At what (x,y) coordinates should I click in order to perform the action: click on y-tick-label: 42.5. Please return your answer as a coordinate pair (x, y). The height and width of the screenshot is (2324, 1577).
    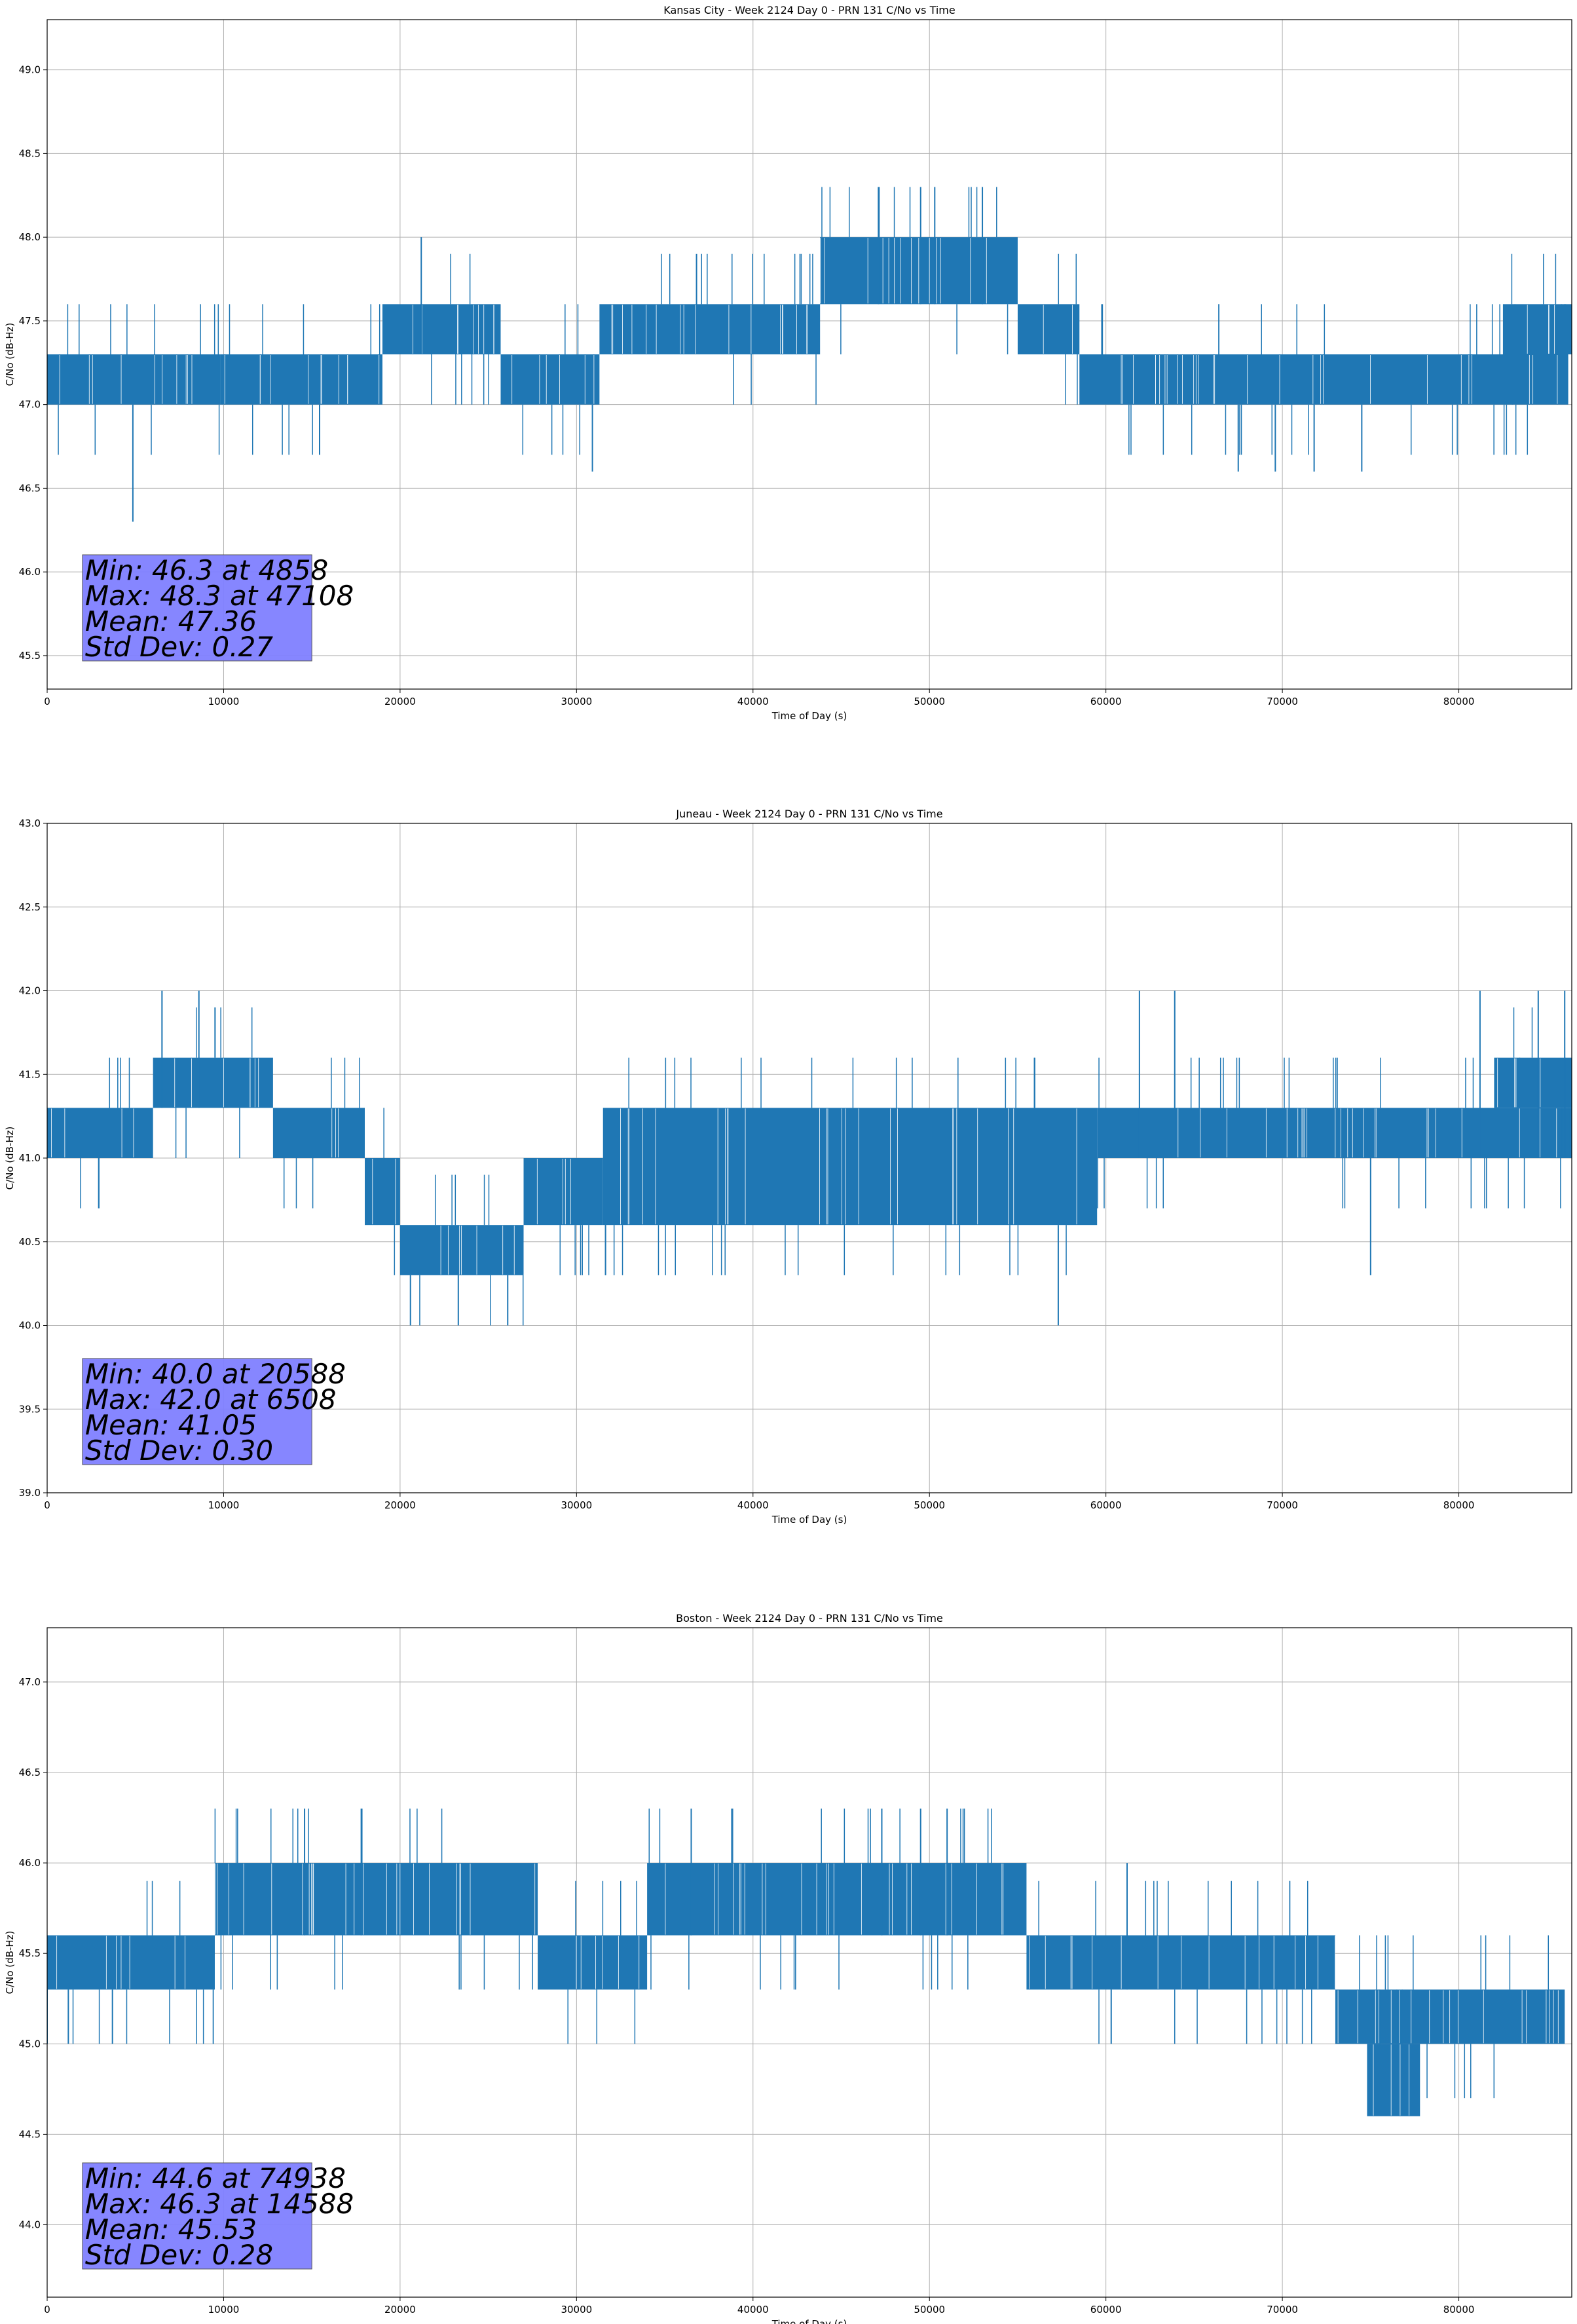
    Looking at the image, I should click on (30, 907).